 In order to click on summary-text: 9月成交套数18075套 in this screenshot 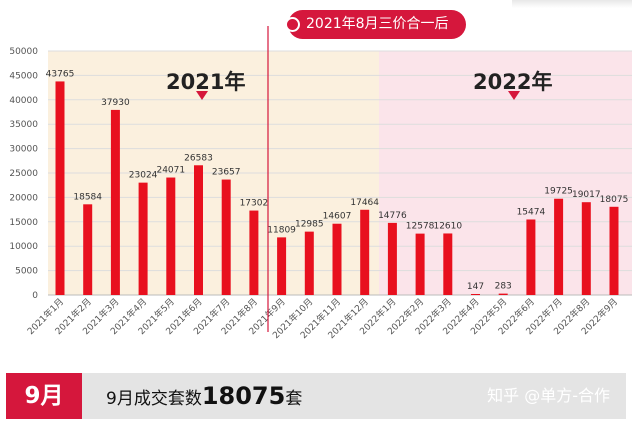, I will do `click(204, 397)`.